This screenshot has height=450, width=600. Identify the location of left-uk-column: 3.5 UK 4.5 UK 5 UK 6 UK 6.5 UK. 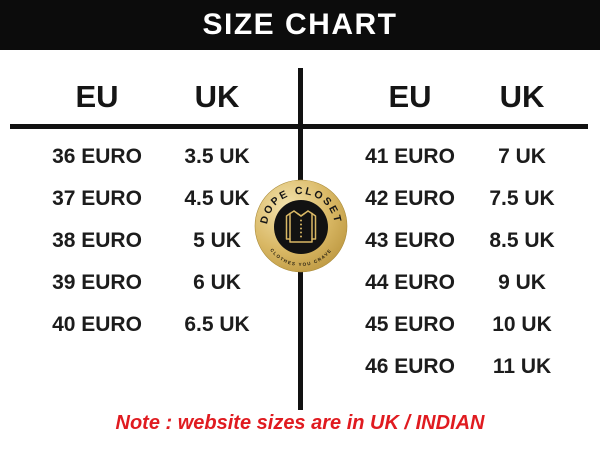
(217, 241).